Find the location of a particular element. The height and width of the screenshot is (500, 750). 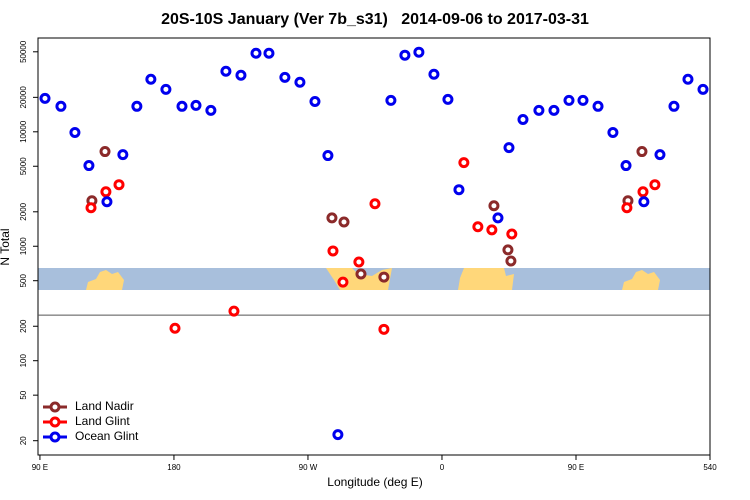

x-axis-label: Longitude (deg E) is located at coordinates (374, 482).